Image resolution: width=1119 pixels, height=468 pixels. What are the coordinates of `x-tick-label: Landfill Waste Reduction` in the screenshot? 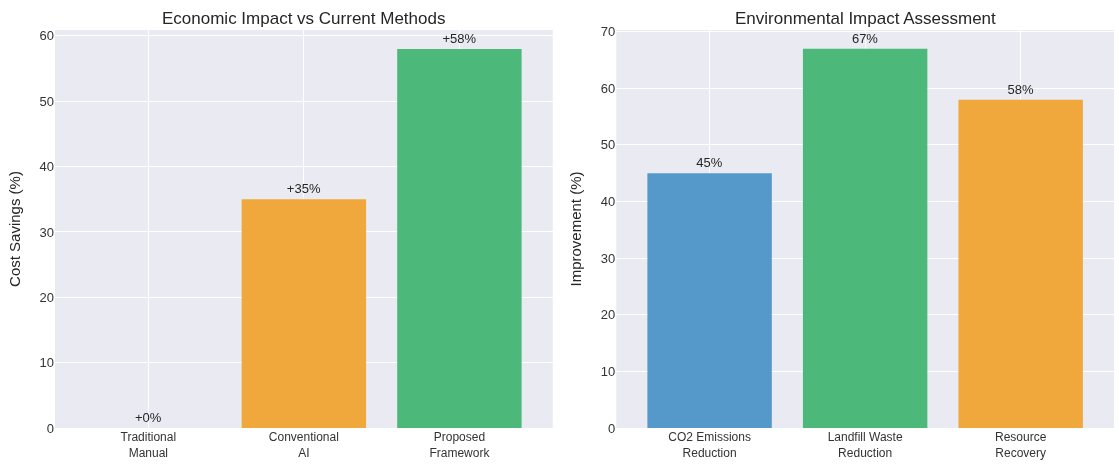 It's located at (865, 445).